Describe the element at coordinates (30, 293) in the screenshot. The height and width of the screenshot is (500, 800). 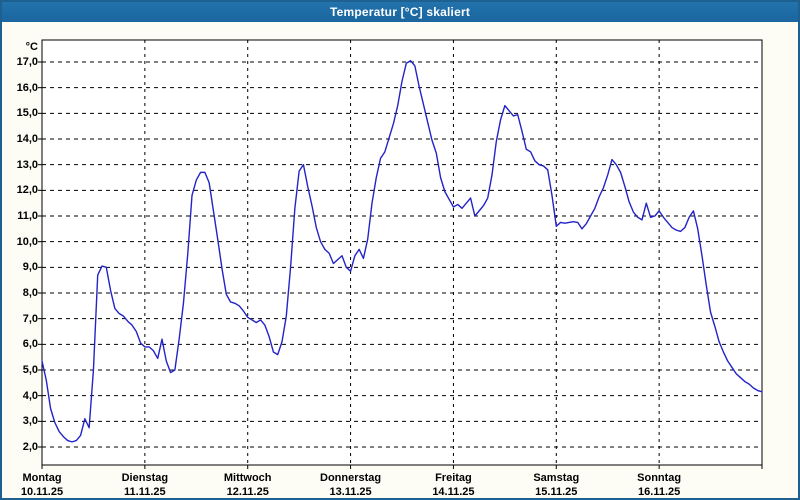
I see `y-tick-label: 8,0` at that location.